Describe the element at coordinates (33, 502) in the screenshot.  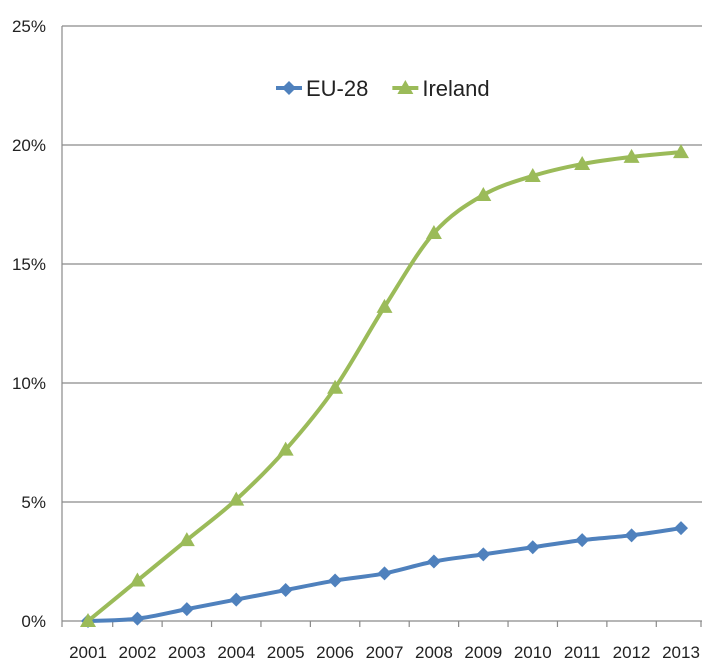
I see `y-tick-label: 5%` at that location.